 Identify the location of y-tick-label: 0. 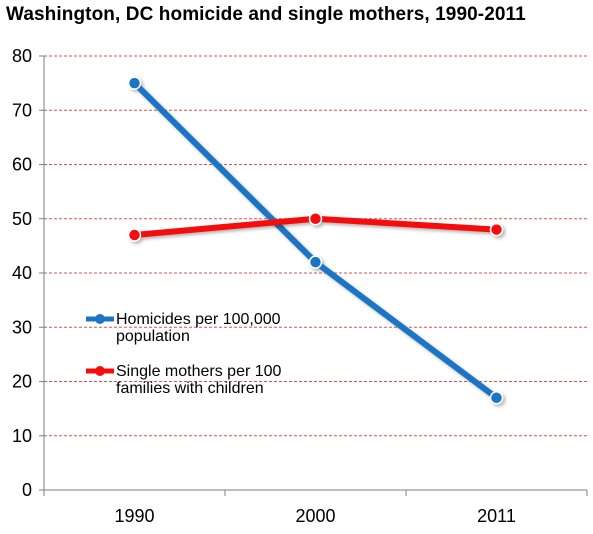
(27, 490).